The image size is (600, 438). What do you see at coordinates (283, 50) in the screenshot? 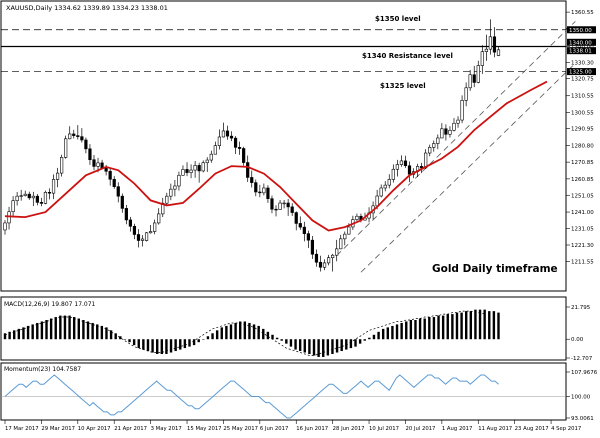
I see `price-levels` at bounding box center [283, 50].